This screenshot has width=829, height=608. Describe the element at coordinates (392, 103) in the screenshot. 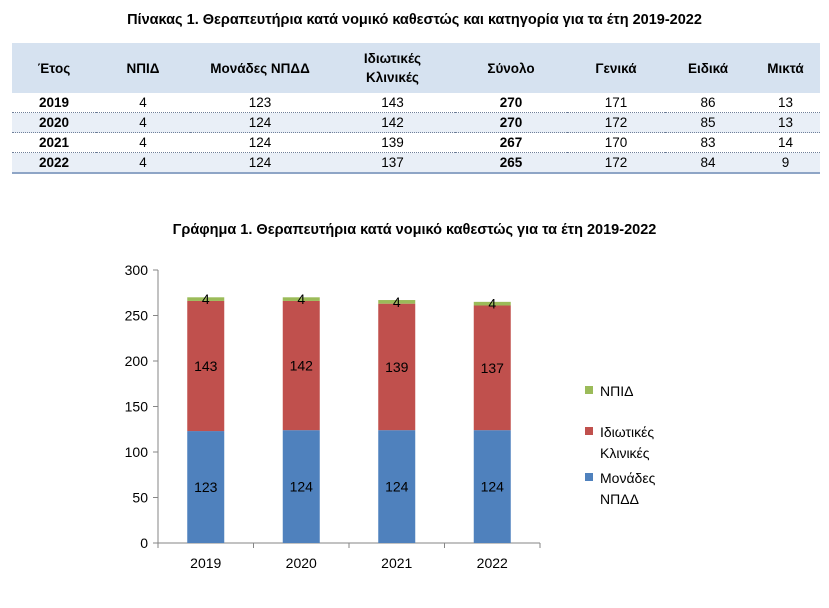

I see `cell-private-clinics: 143` at that location.